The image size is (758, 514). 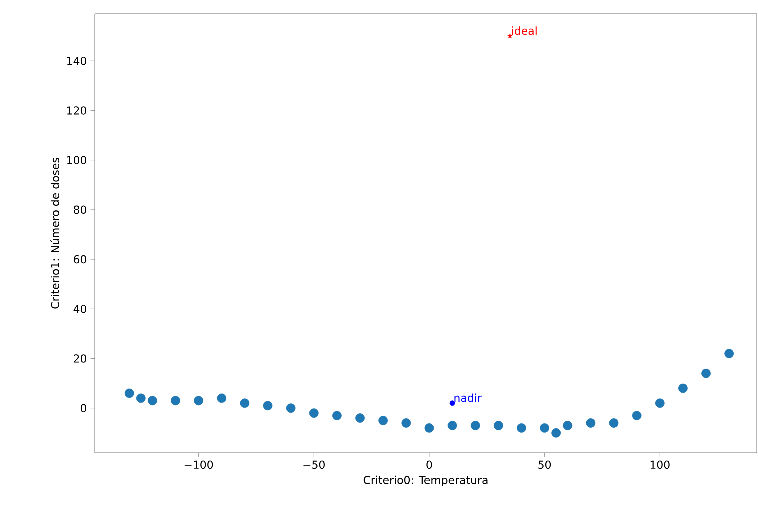 I want to click on y-tick-label: 60, so click(x=80, y=259).